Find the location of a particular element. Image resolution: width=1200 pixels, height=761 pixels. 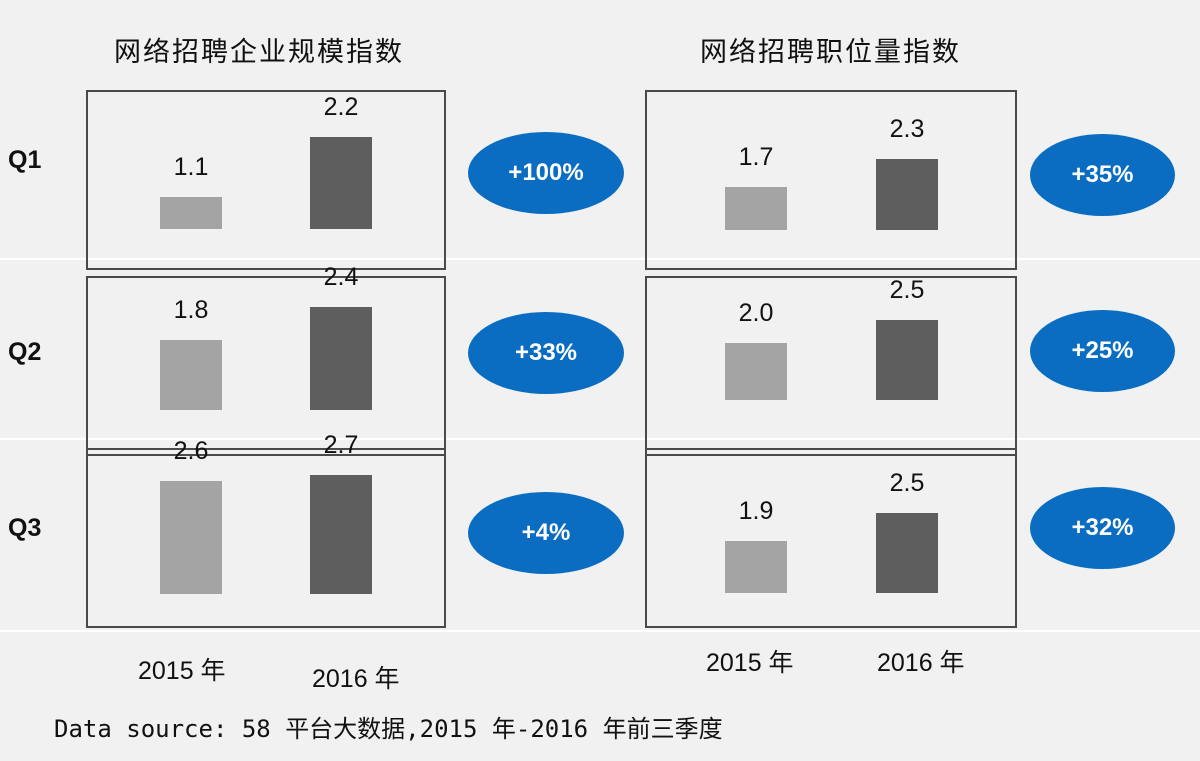

row-label-q1: Q1 is located at coordinates (25, 160).